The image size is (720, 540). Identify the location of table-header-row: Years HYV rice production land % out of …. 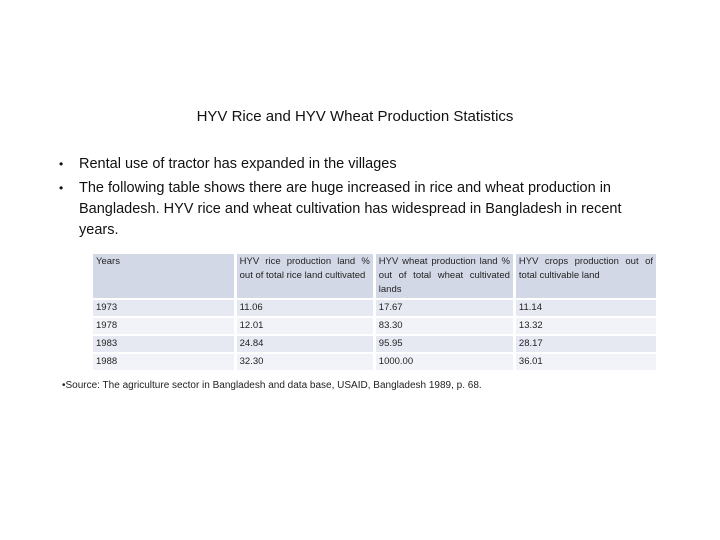
(374, 276).